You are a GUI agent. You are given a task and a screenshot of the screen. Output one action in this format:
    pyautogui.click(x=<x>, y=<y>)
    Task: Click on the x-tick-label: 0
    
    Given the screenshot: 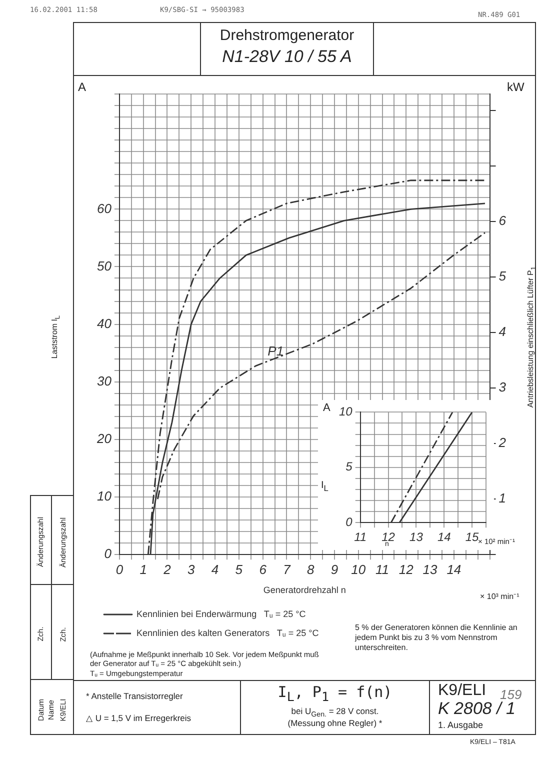 What is the action you would take?
    pyautogui.click(x=120, y=570)
    